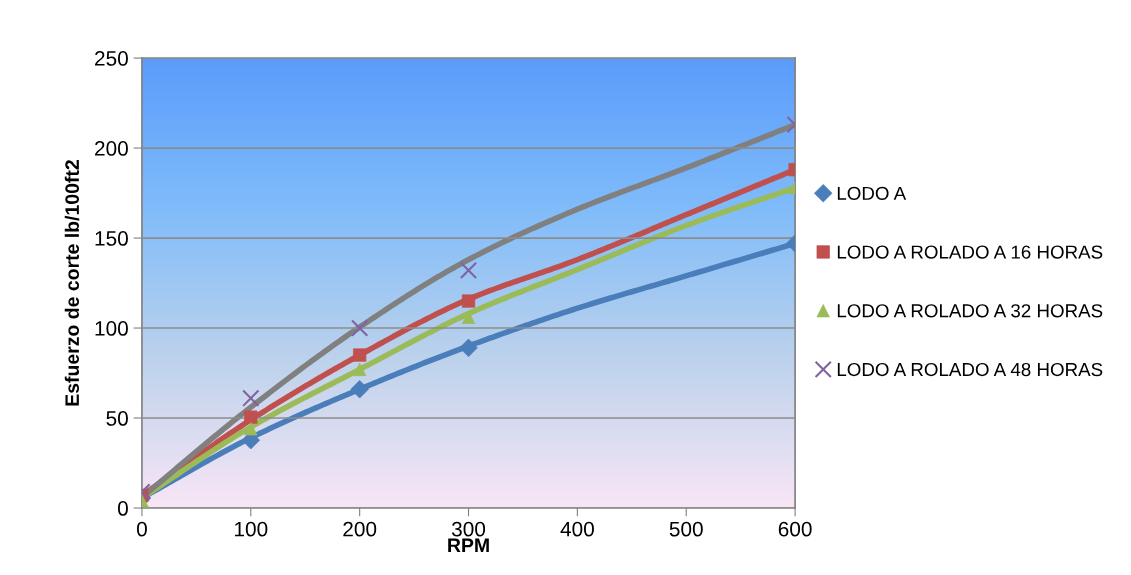  What do you see at coordinates (686, 529) in the screenshot?
I see `x-tick-label: 500` at bounding box center [686, 529].